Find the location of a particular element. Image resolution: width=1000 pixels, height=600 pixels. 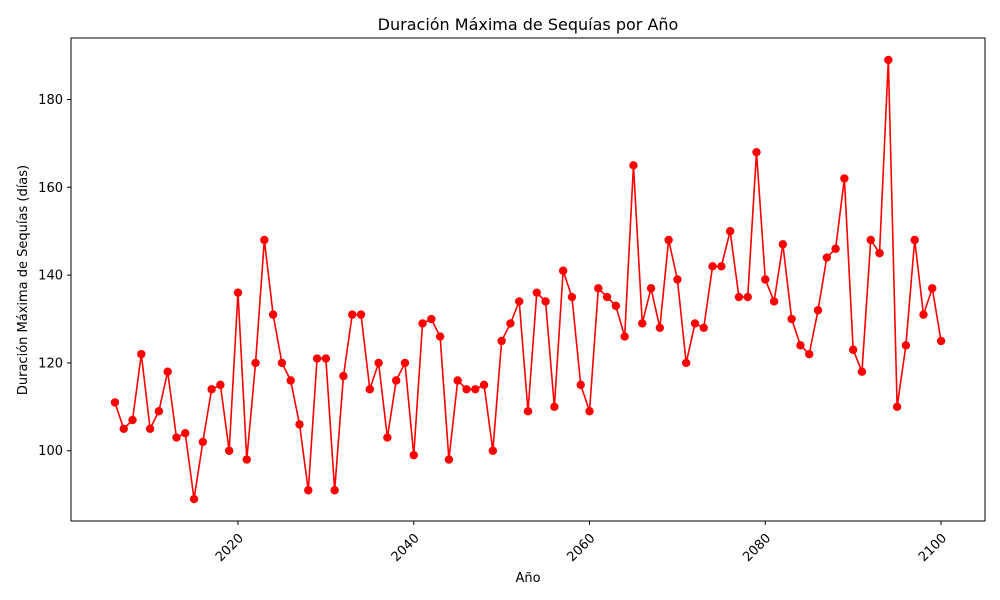

chart-title: Duración Máxima de Sequías por Año is located at coordinates (528, 24).